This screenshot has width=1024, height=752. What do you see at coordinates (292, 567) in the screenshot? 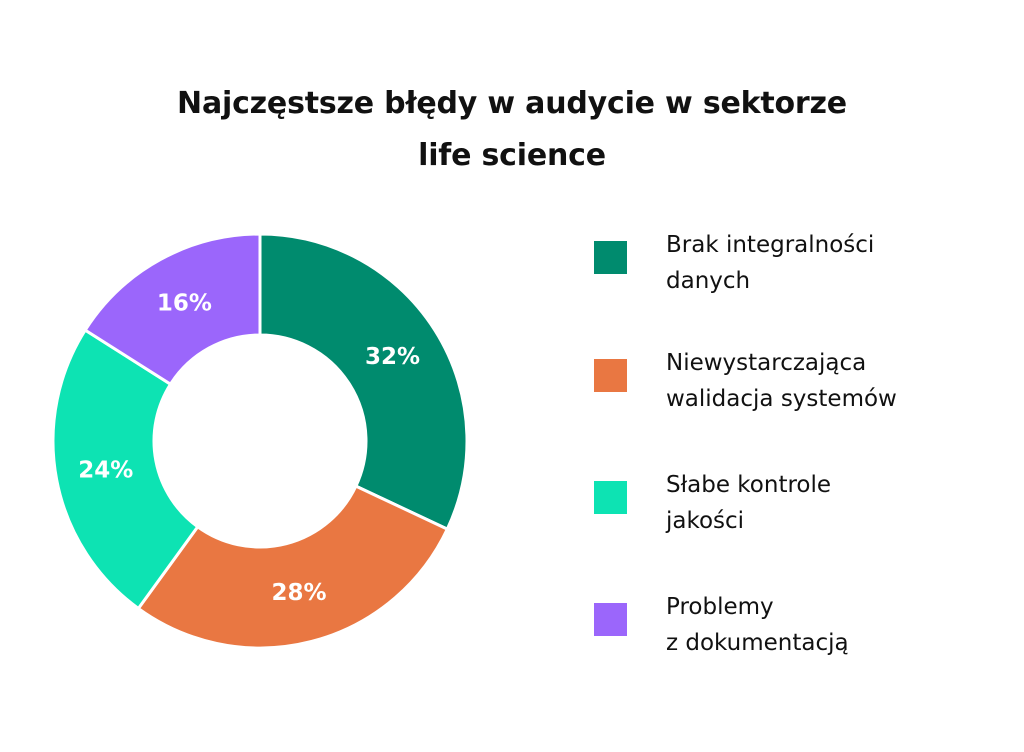
I see `donut-slice-system-validation` at bounding box center [292, 567].